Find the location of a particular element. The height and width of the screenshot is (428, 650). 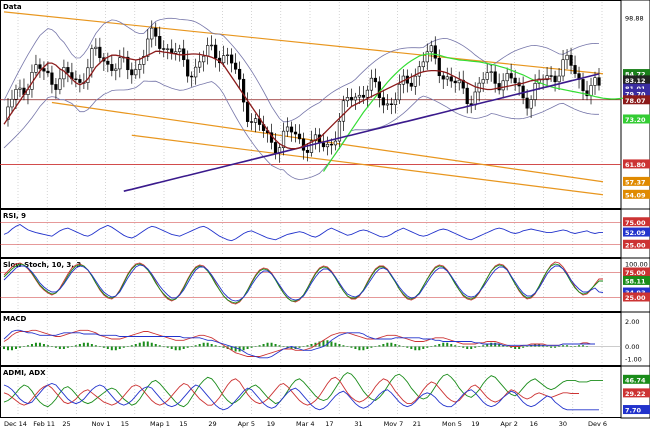

panel-title: Data is located at coordinates (12, 7).